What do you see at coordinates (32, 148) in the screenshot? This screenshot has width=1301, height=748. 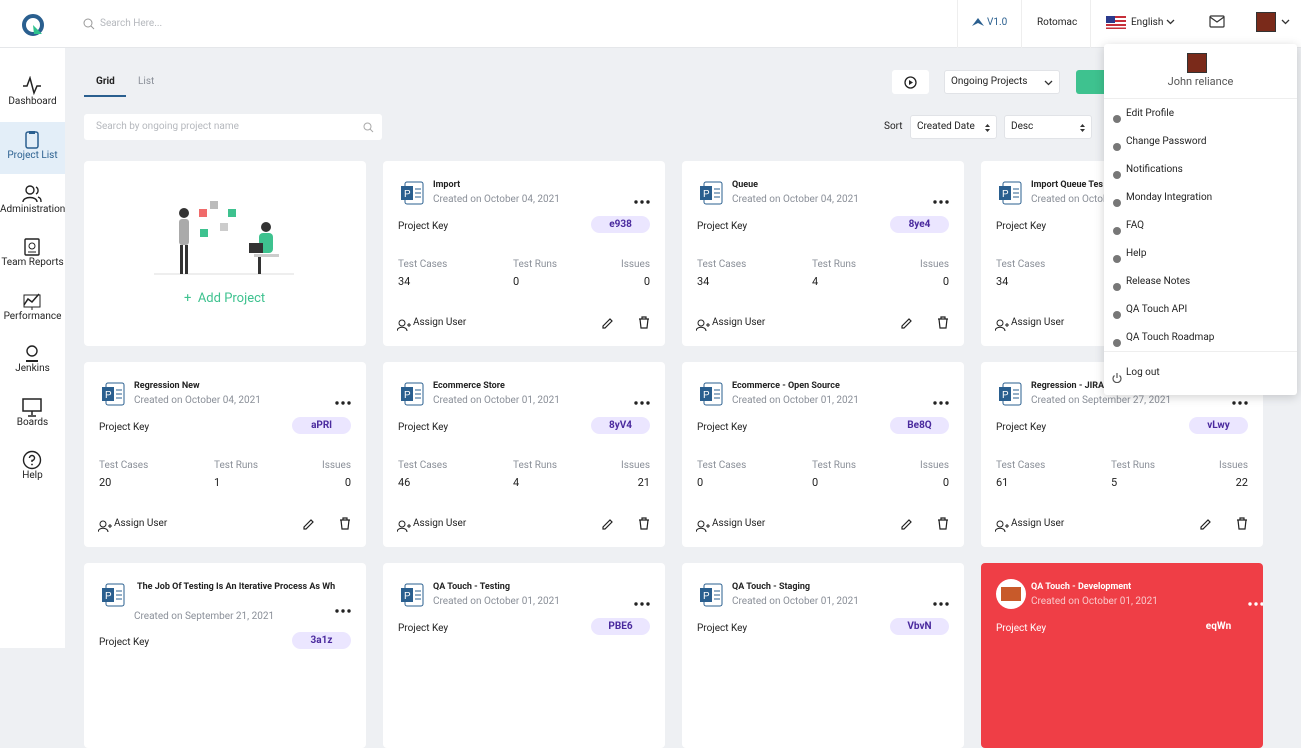 I see `nav-item: Project List` at bounding box center [32, 148].